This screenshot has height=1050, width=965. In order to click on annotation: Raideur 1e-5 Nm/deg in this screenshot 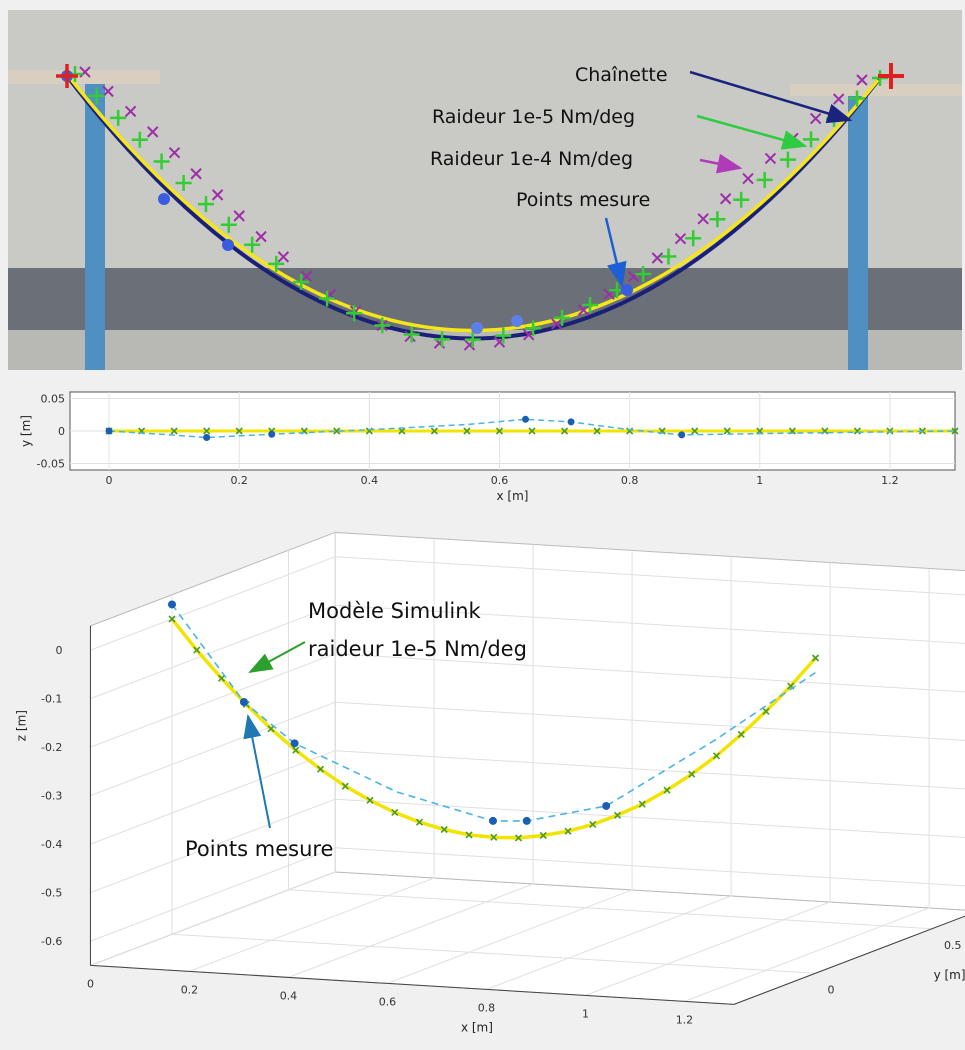, I will do `click(533, 117)`.